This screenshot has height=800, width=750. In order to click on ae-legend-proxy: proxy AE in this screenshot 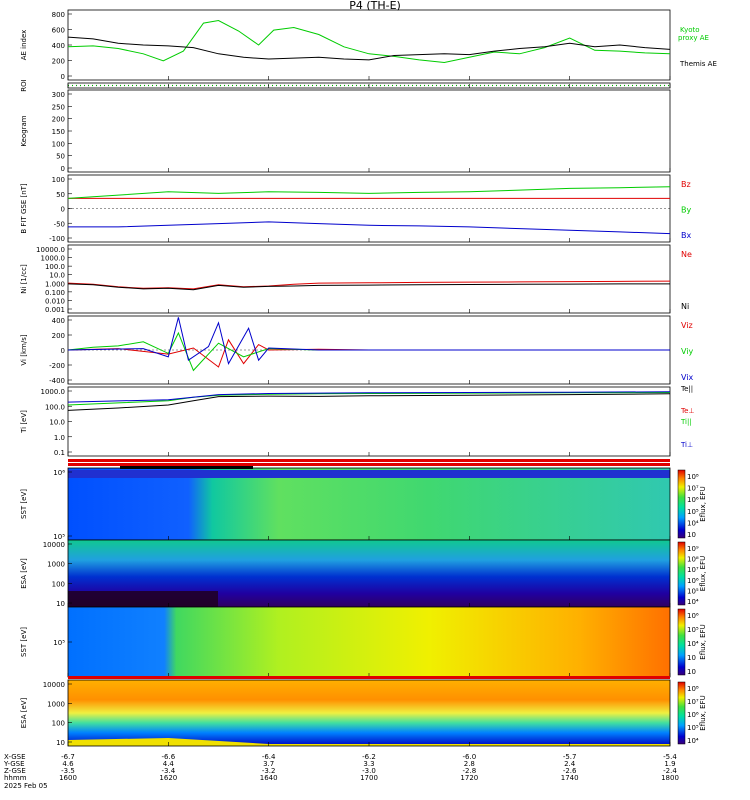, I will do `click(693, 38)`.